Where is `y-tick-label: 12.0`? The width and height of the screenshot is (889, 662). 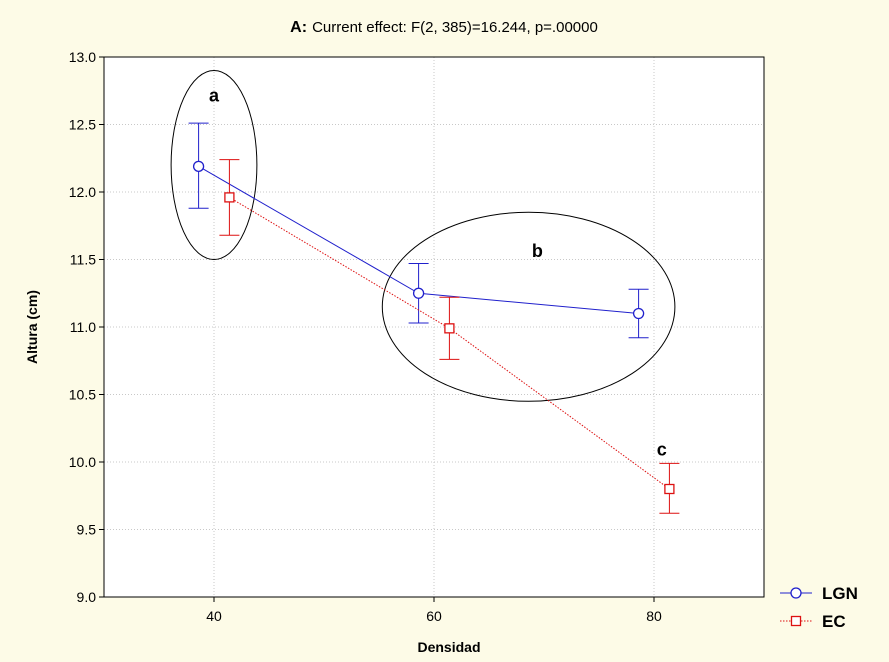 y-tick-label: 12.0 is located at coordinates (82, 192).